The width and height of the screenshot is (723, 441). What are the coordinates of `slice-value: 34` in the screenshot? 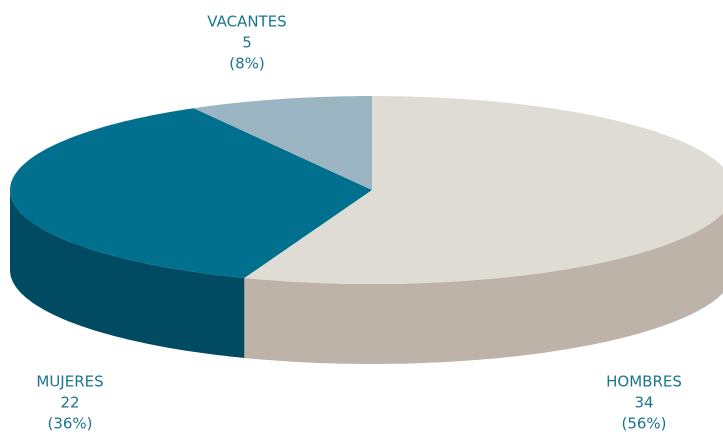 It's located at (643, 403).